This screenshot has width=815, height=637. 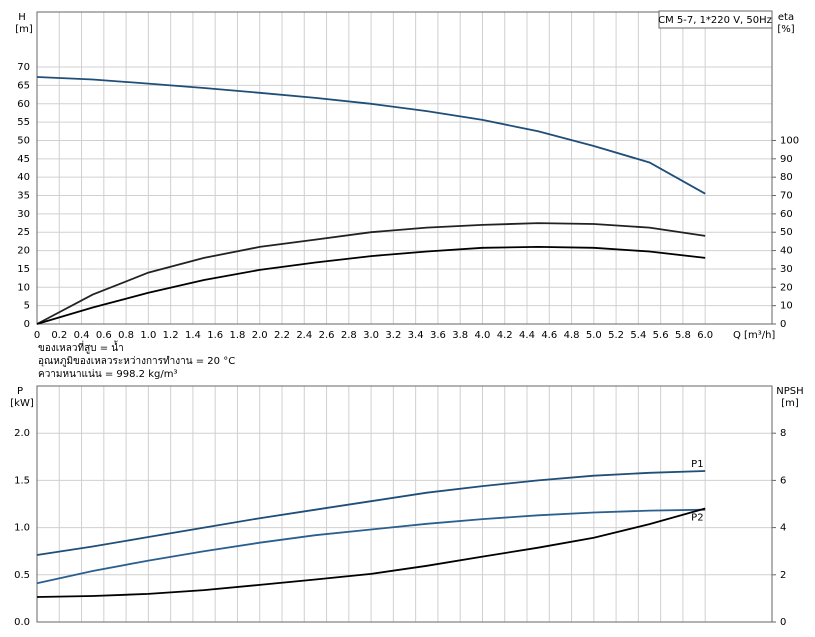 What do you see at coordinates (24, 29) in the screenshot?
I see `y-axis-unit: [m]` at bounding box center [24, 29].